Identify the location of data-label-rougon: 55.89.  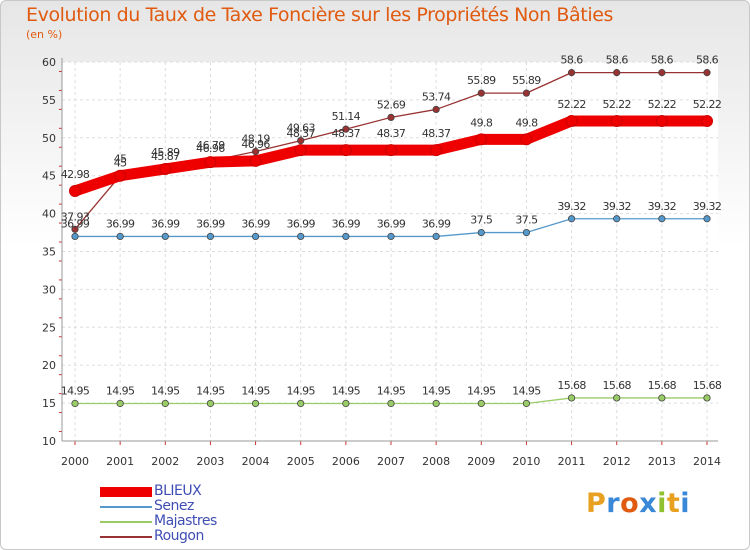
(526, 80).